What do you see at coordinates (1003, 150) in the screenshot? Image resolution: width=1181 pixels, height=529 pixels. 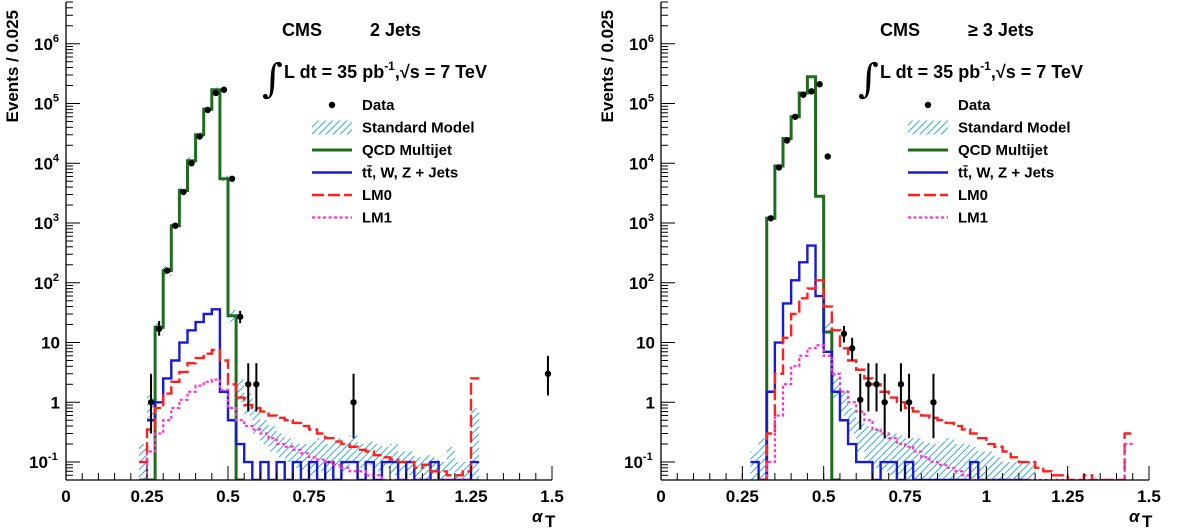 I see `legend-label: QCD Multijet` at bounding box center [1003, 150].